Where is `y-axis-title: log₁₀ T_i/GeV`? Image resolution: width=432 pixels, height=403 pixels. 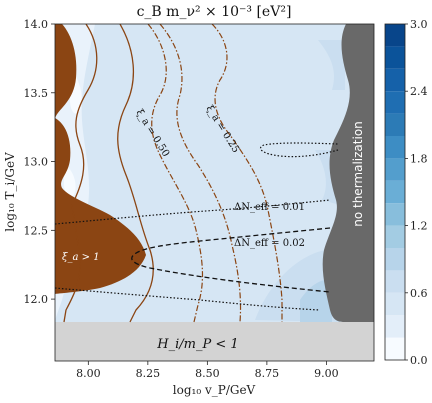 y-axis-title: log₁₀ T_i/GeV is located at coordinates (10, 192).